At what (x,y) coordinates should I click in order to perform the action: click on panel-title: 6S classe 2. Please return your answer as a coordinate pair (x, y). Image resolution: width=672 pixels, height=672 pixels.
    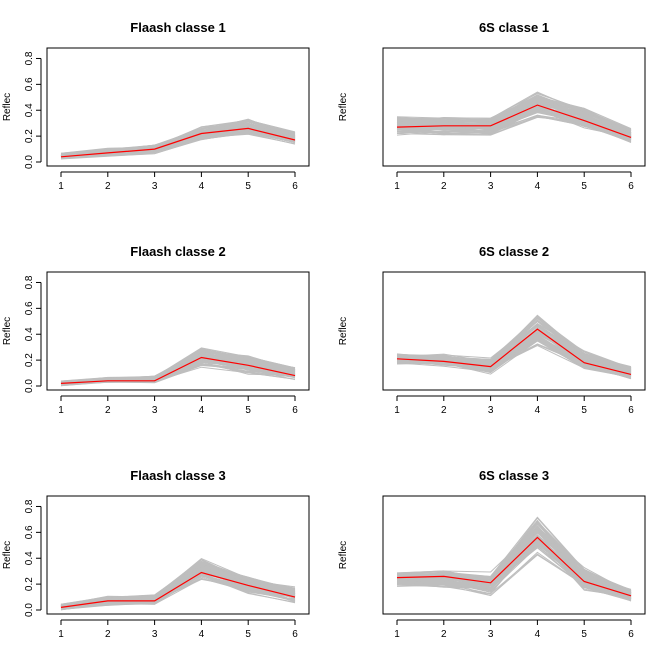
    Looking at the image, I should click on (514, 251).